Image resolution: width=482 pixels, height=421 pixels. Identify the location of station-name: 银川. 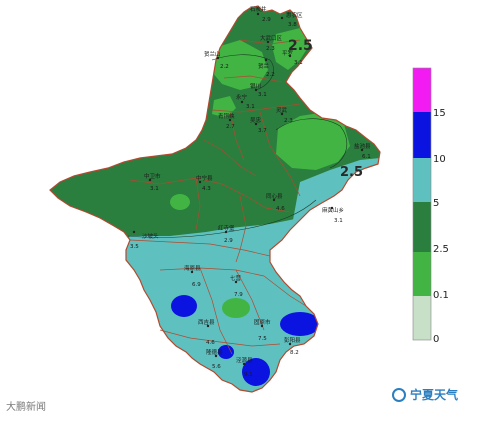
(255, 86).